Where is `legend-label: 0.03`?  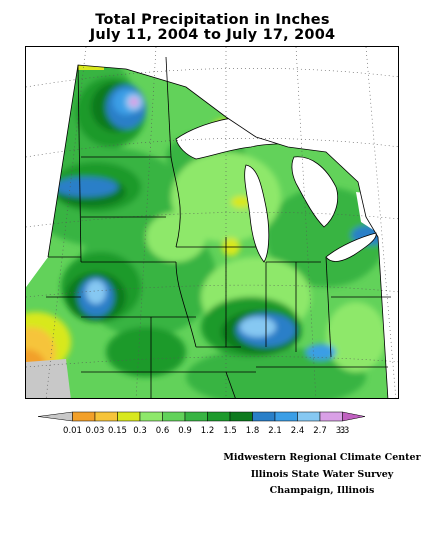
legend-label: 0.03 is located at coordinates (95, 431).